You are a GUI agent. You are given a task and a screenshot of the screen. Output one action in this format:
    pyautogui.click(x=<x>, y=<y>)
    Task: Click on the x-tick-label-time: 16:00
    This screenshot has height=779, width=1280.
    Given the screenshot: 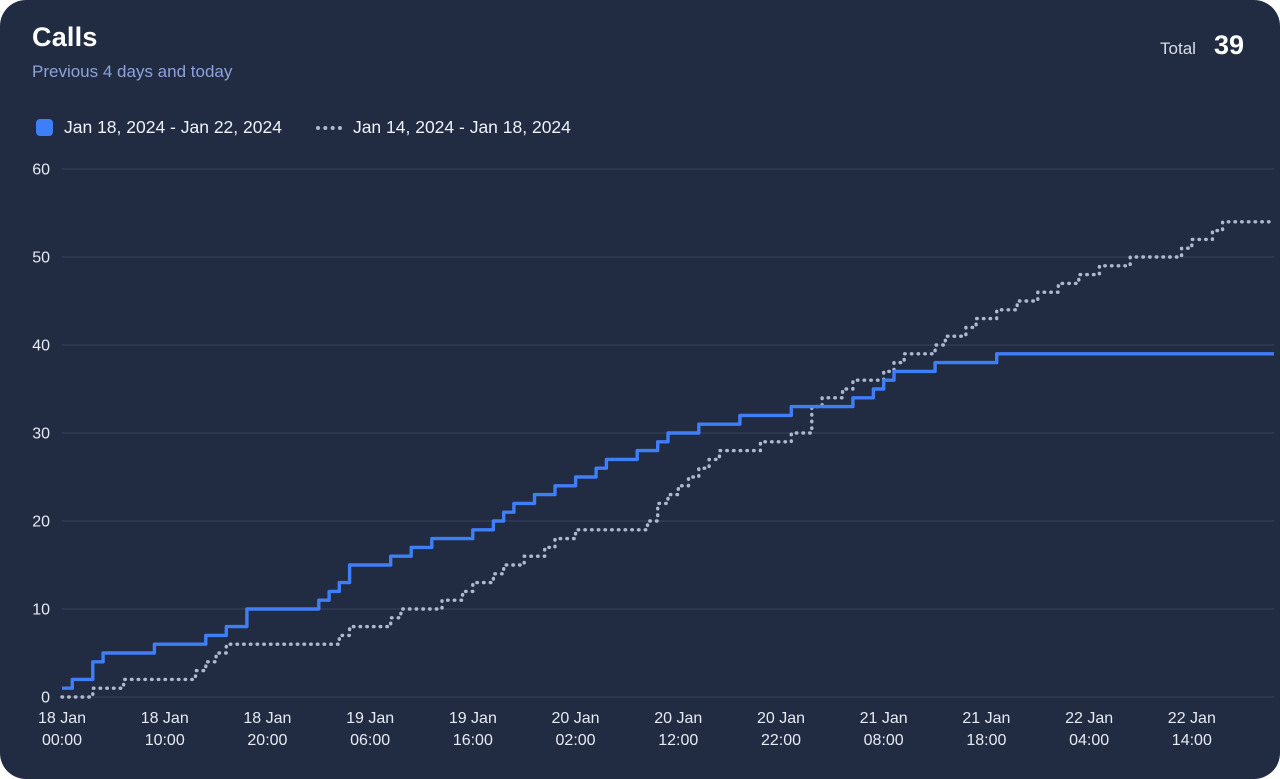 What is the action you would take?
    pyautogui.click(x=473, y=740)
    